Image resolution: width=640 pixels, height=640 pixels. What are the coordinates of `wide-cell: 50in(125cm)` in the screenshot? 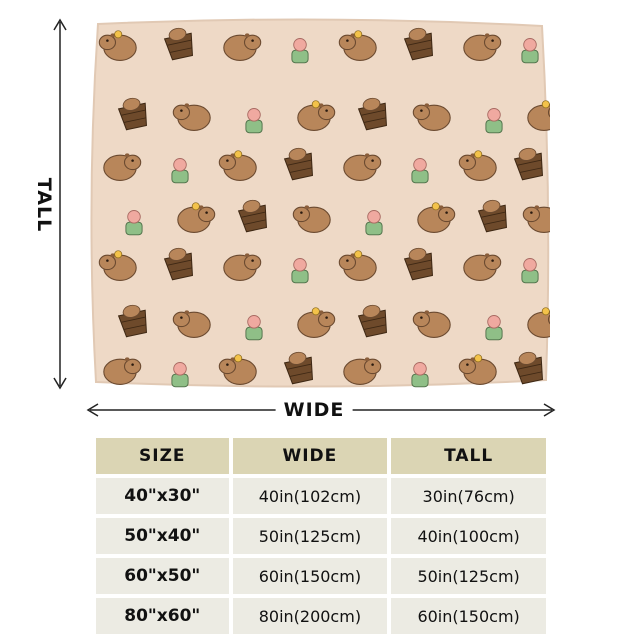 It's located at (310, 536).